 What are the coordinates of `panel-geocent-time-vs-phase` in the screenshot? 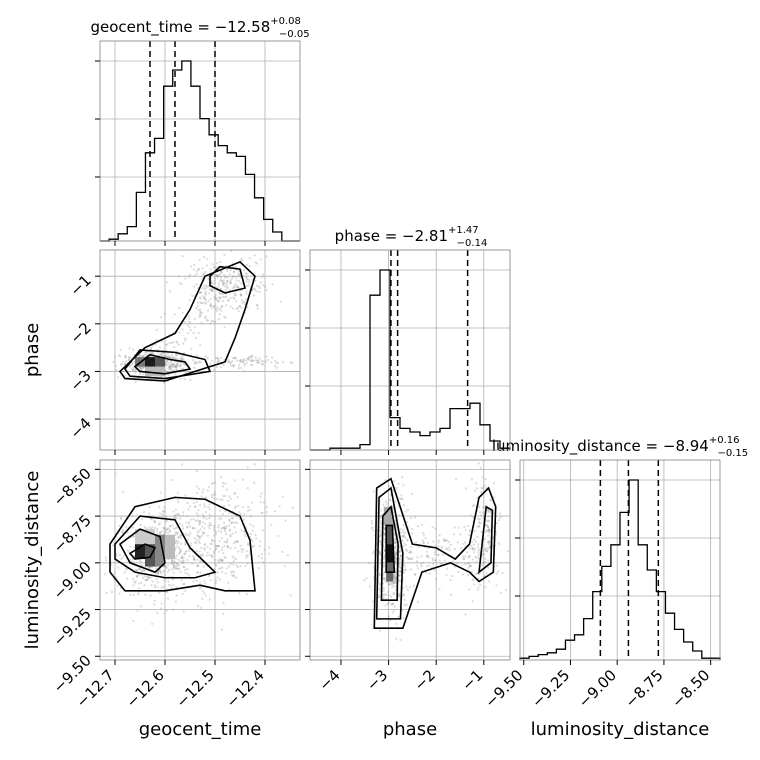 It's located at (200, 350).